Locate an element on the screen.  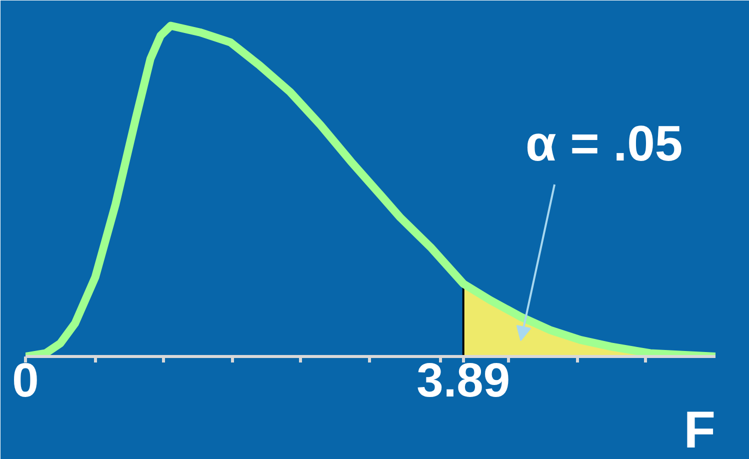
x-tick-label: 3.89 is located at coordinates (463, 381).